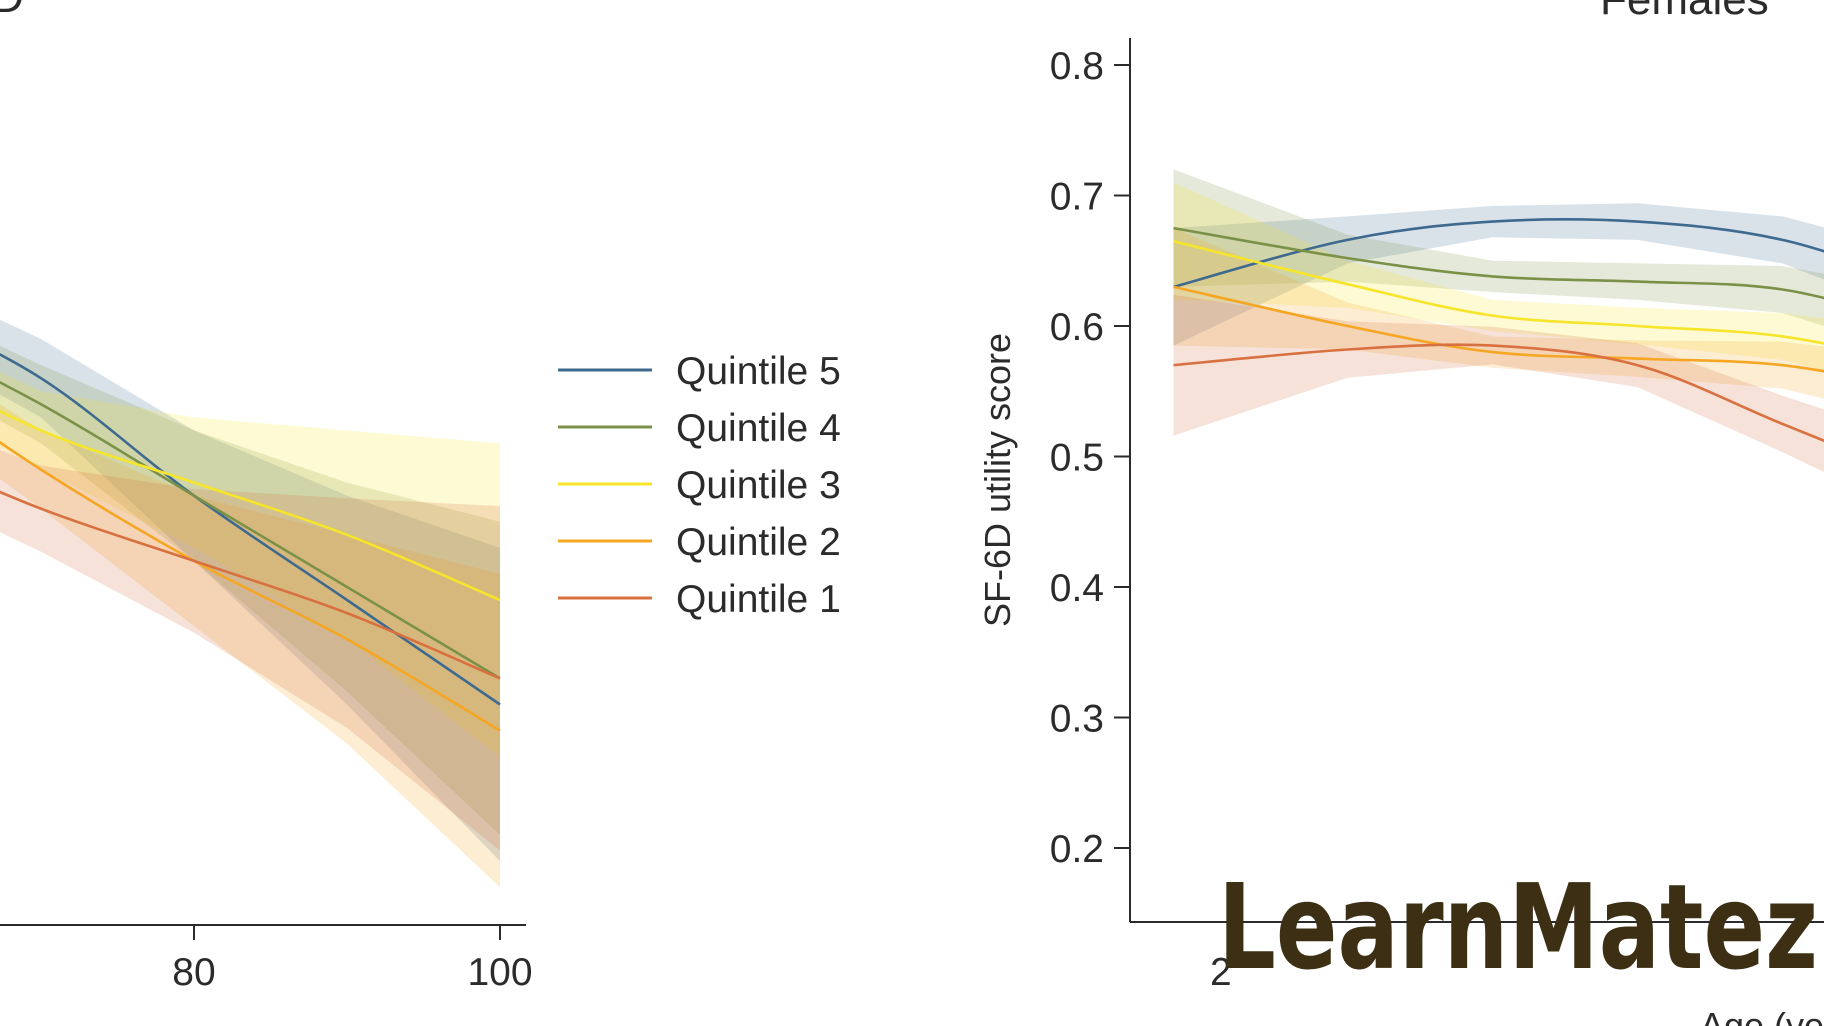 This screenshot has height=1026, width=1824. Describe the element at coordinates (1684, 12) in the screenshot. I see `right-panel-title: Females` at that location.